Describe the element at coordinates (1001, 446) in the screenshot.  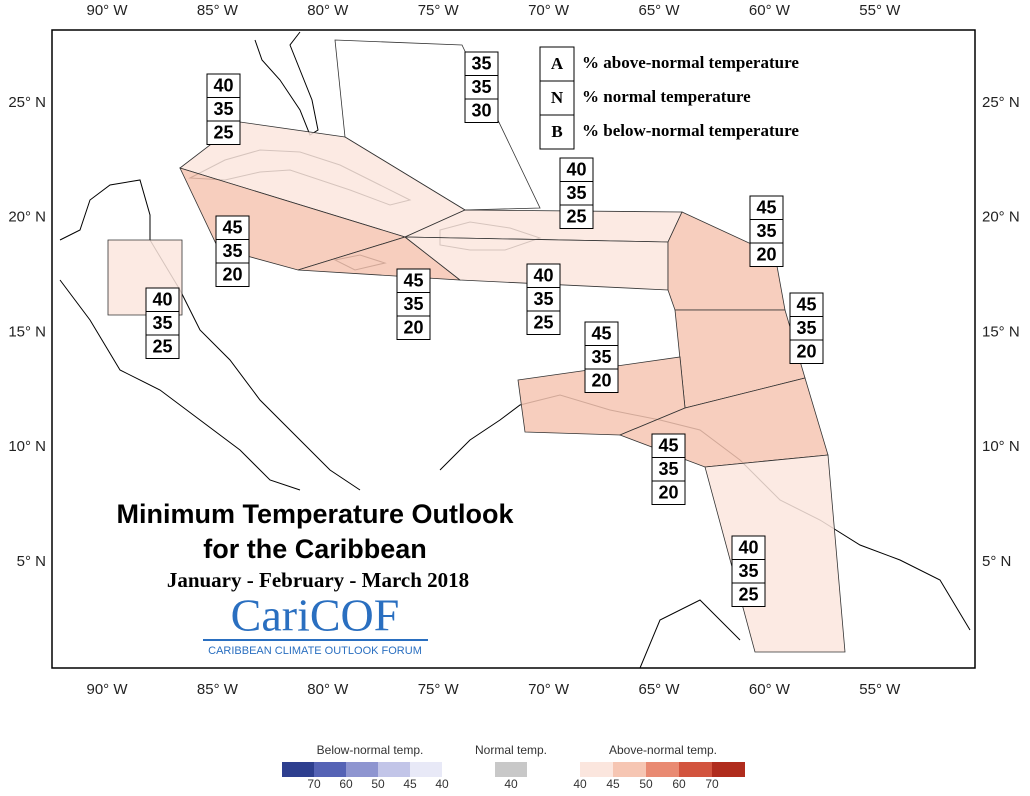
I see `lat-label: 10° N` at that location.